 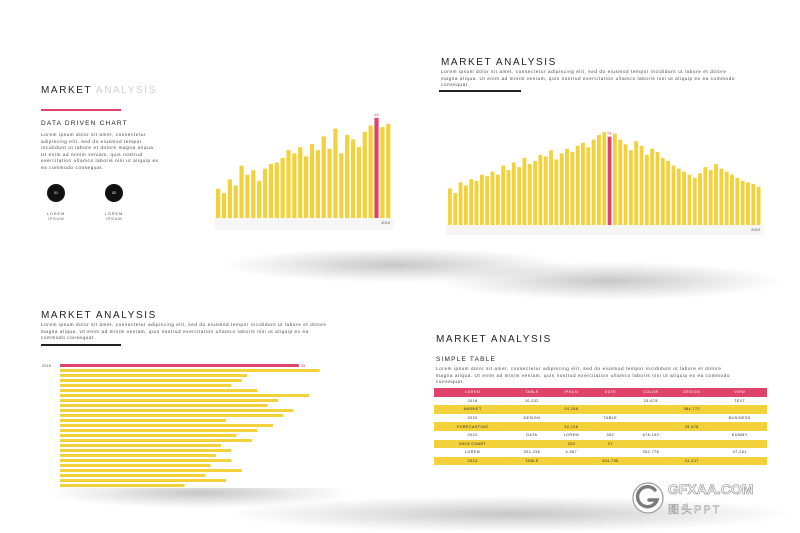 I want to click on svg-text: GFXAA.COM, so click(x=711, y=489).